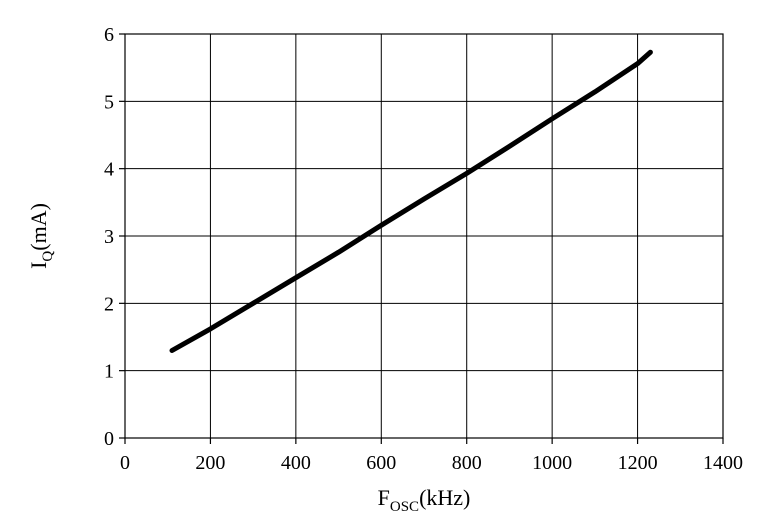 The image size is (780, 519). I want to click on y-tick-label-4: 4, so click(109, 170).